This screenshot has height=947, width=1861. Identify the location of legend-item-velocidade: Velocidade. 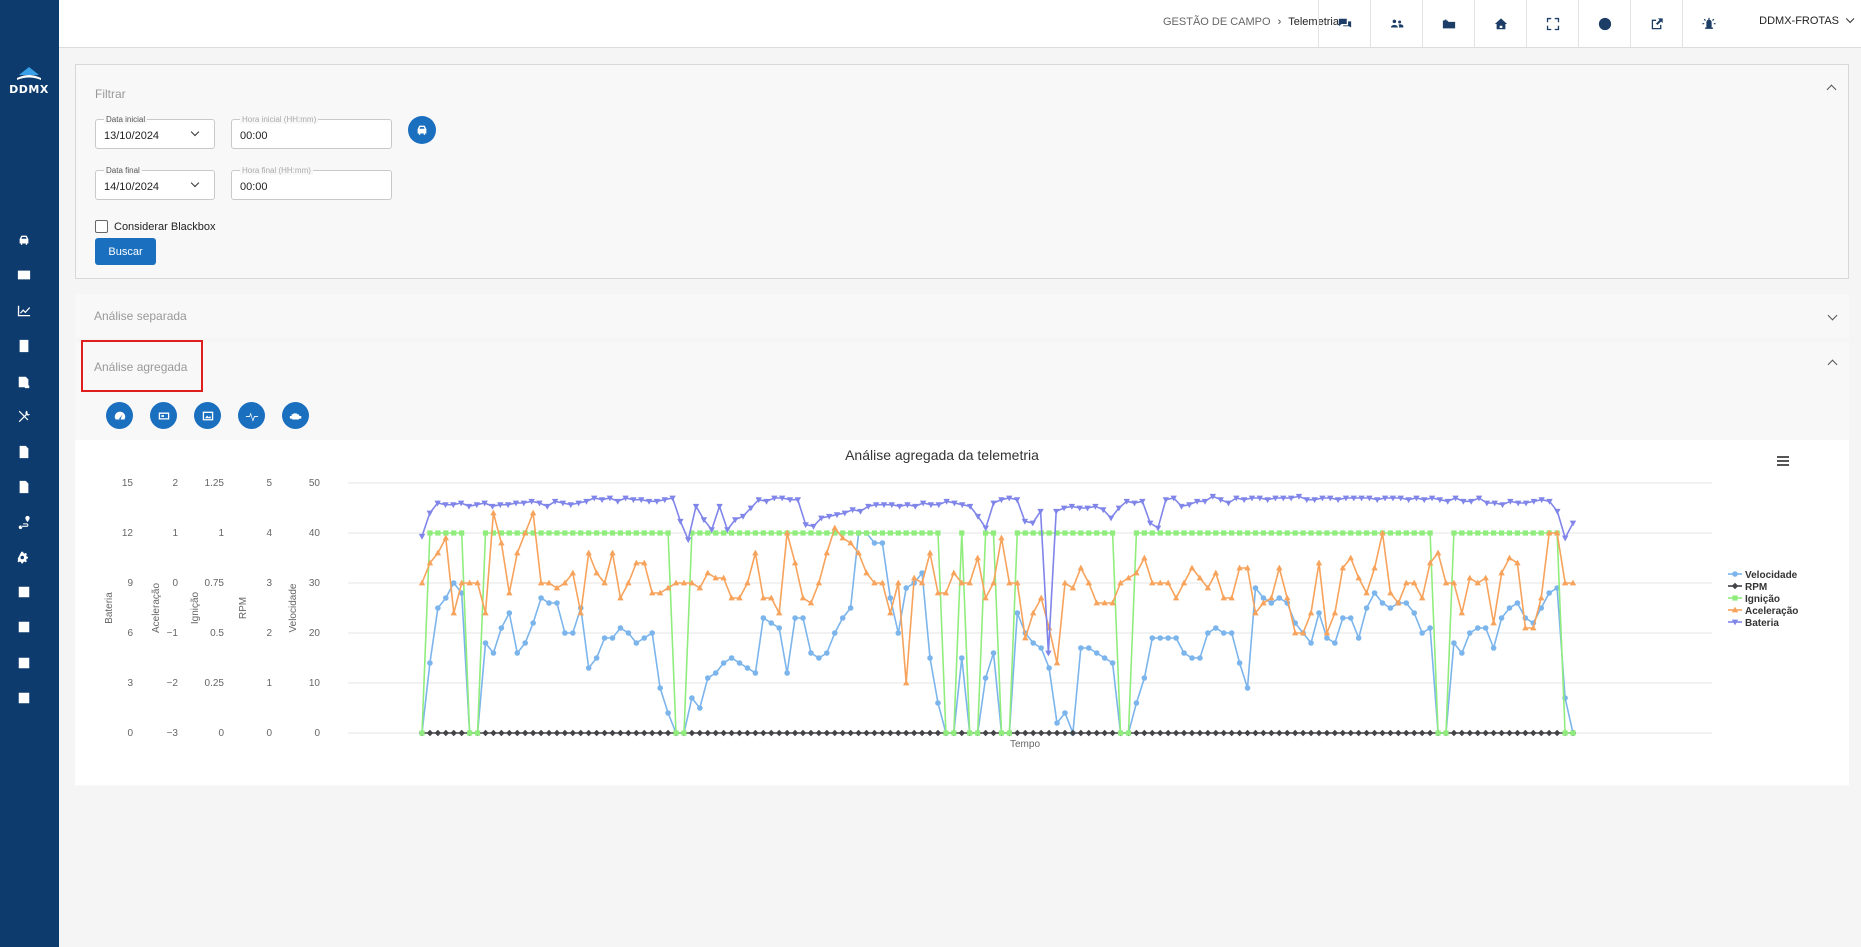
(1763, 575).